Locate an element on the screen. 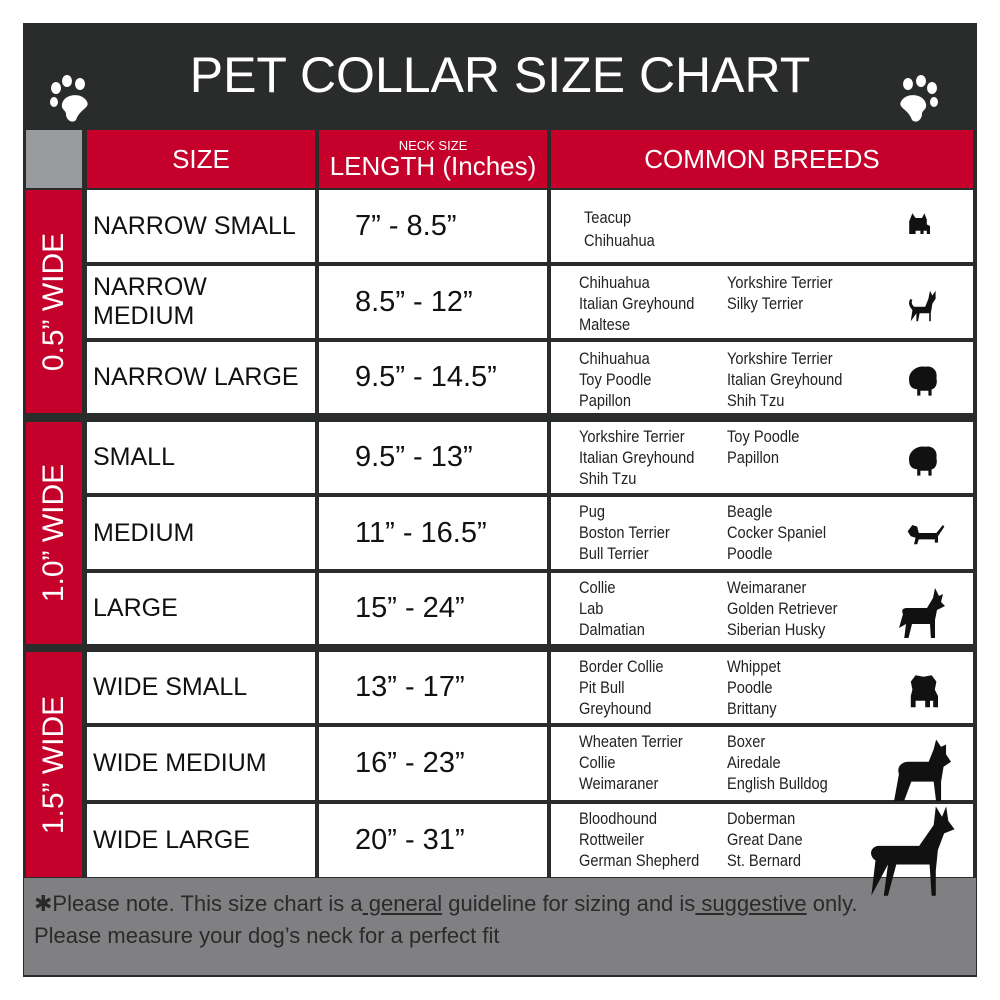 The width and height of the screenshot is (1000, 1000). breed-name: Greyhound is located at coordinates (615, 708).